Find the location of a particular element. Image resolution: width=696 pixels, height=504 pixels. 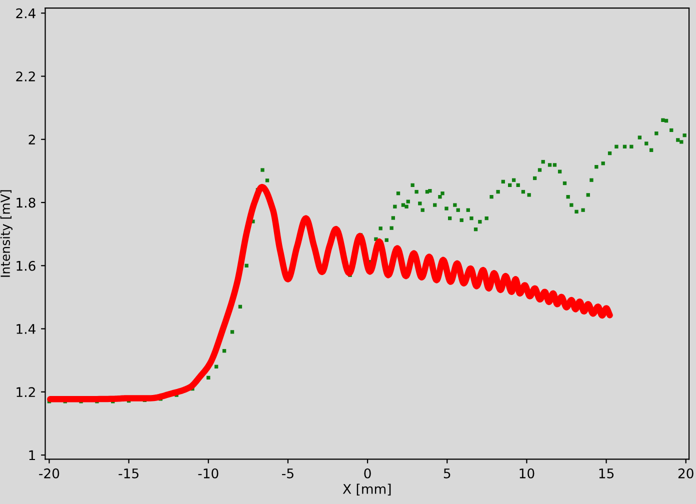

y-tick-label: 1.6 is located at coordinates (26, 265).